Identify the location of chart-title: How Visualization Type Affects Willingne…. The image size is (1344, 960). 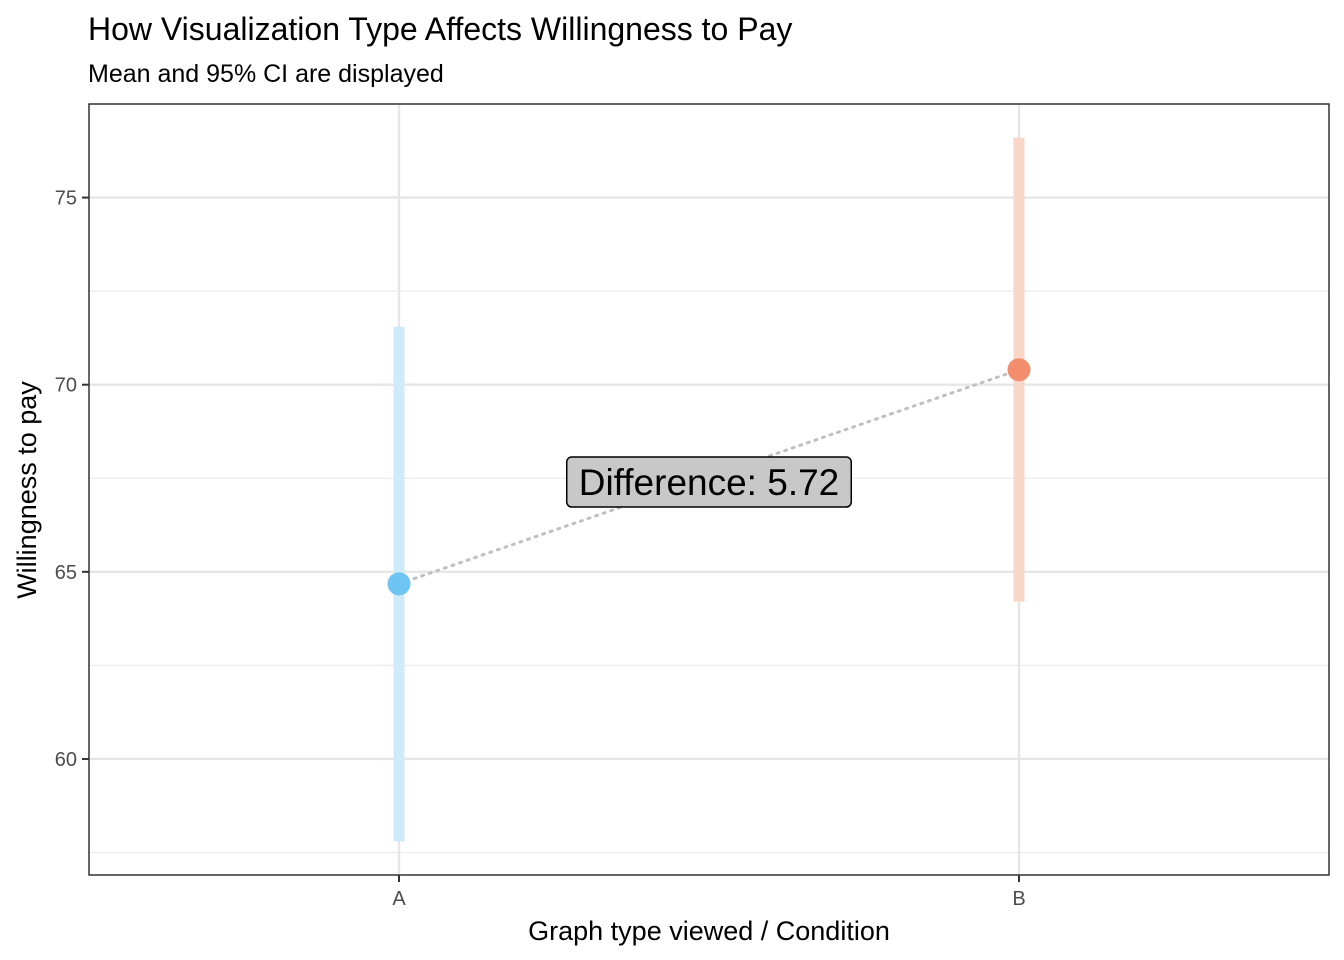
(440, 29).